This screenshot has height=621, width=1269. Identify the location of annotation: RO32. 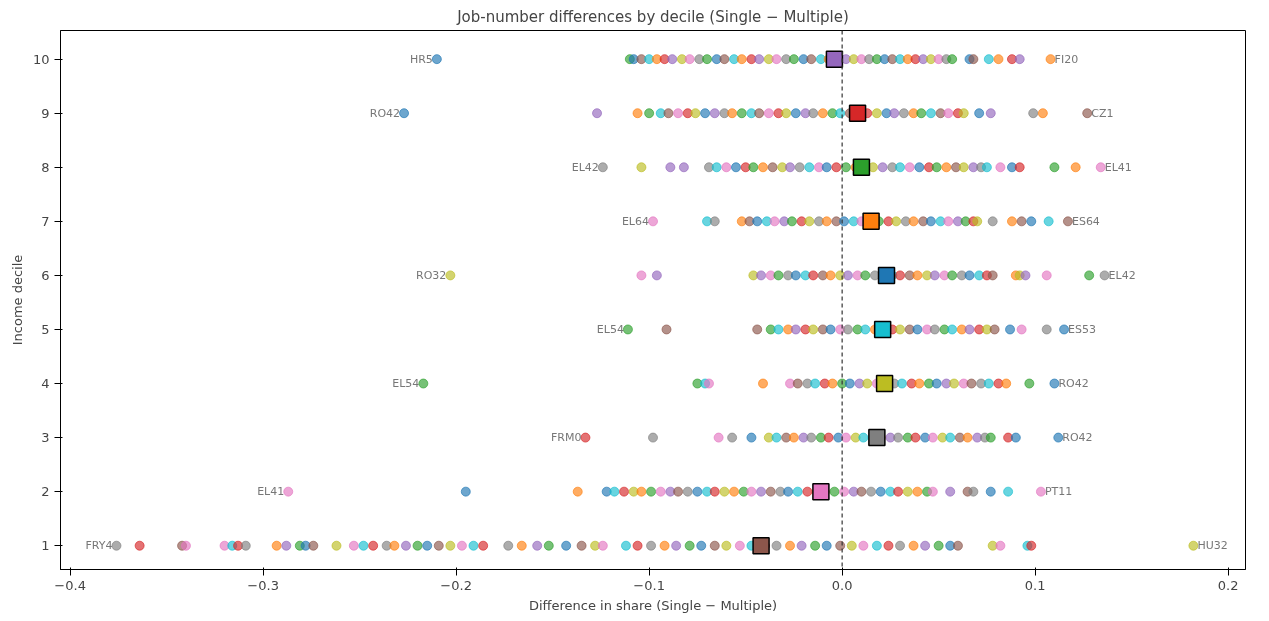
(431, 275).